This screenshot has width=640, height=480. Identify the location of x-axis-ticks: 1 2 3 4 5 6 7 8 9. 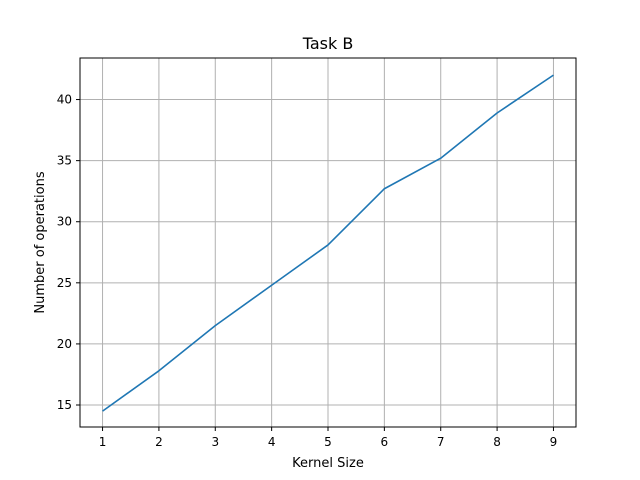
(328, 438).